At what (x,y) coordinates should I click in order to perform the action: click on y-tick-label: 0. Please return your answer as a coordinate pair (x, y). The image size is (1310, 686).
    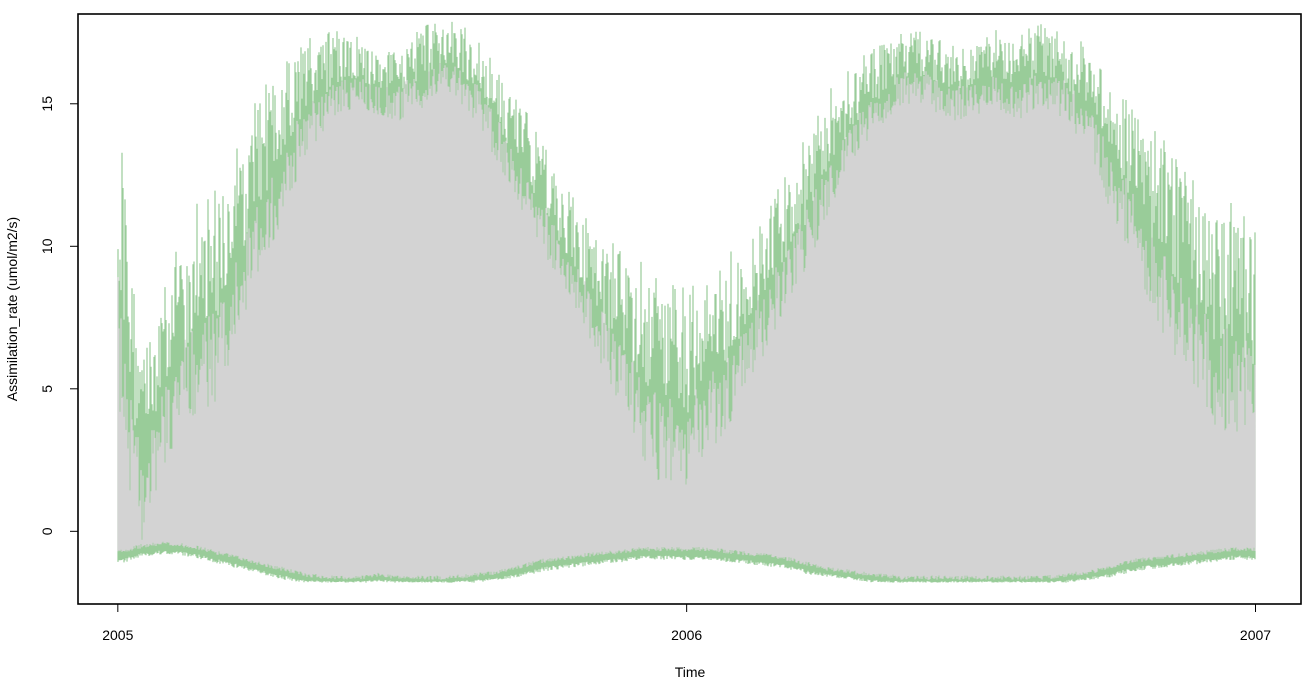
    Looking at the image, I should click on (47, 531).